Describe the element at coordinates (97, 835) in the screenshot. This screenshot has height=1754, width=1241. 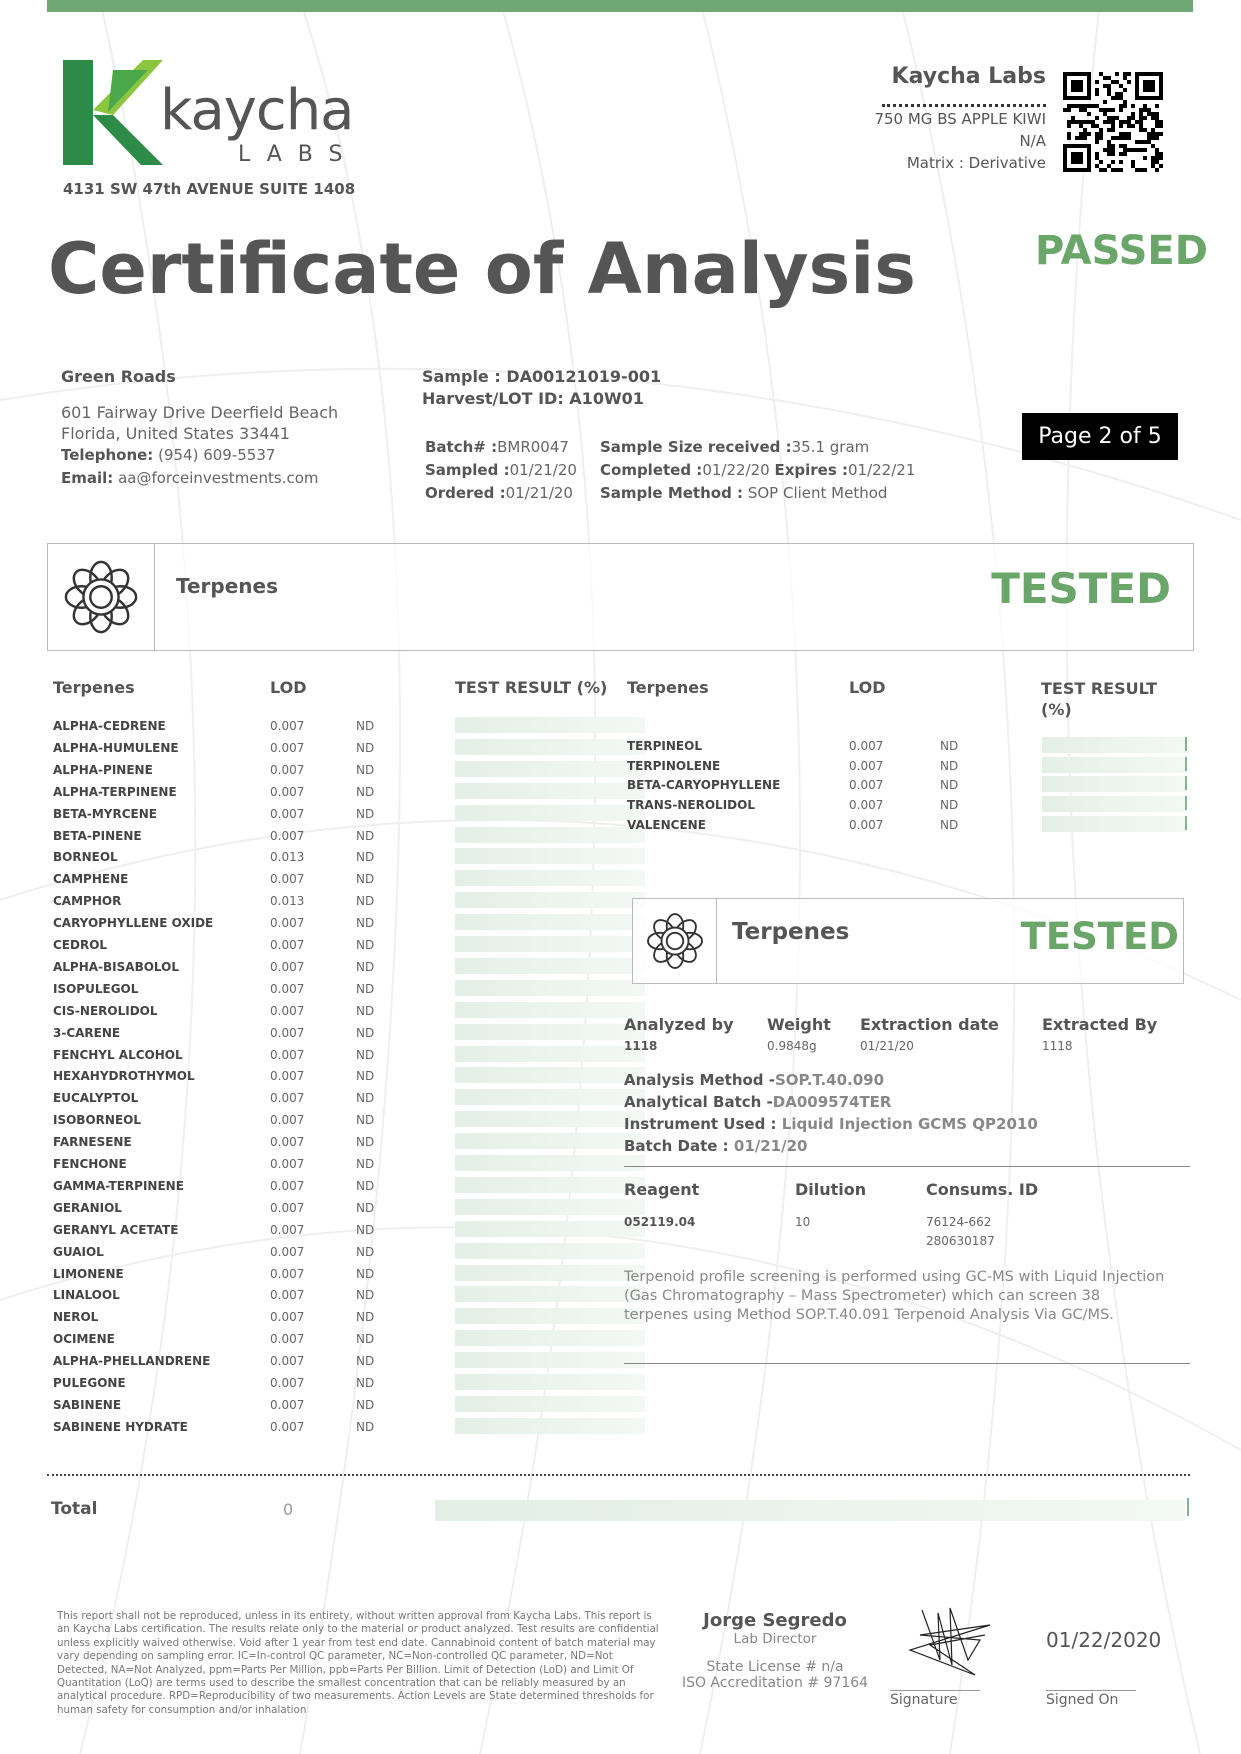
I see `terpene-name: BETA-PINENE` at that location.